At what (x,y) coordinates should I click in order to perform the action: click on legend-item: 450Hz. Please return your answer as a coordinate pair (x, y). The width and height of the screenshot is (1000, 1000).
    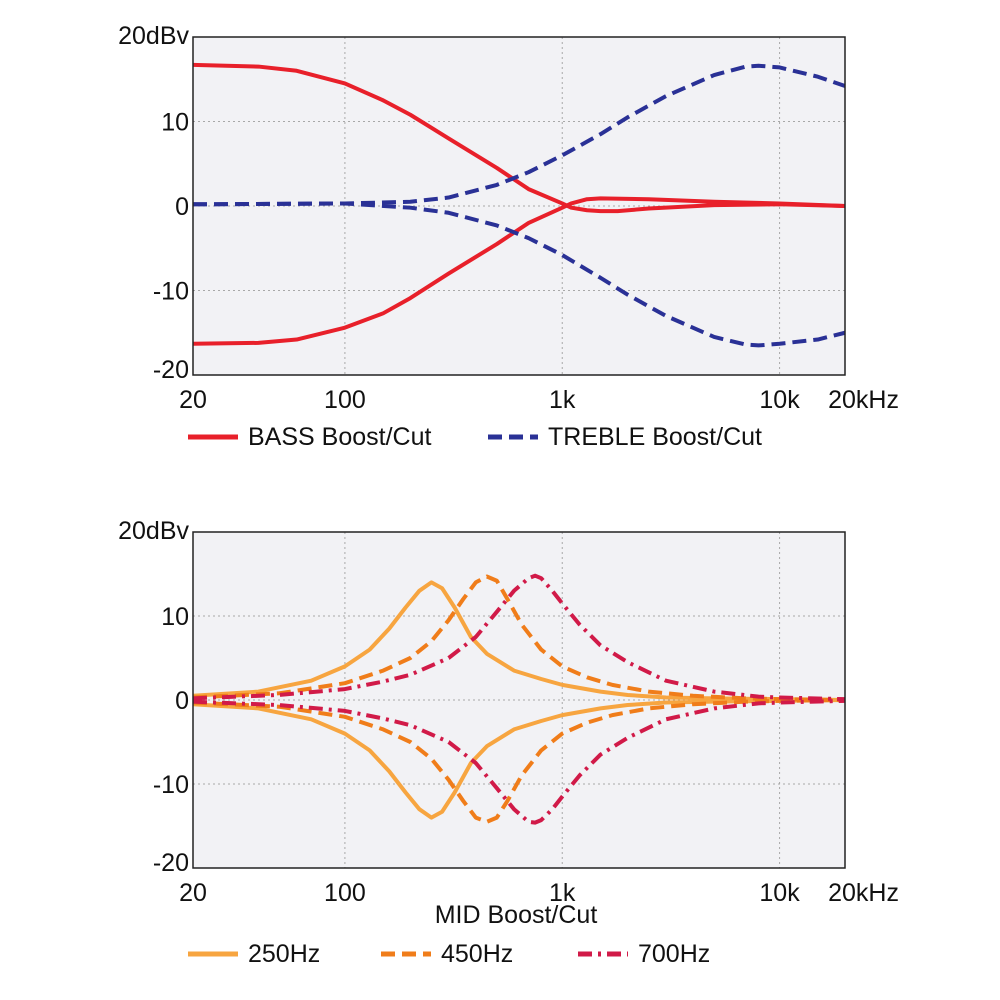
    Looking at the image, I should click on (447, 954).